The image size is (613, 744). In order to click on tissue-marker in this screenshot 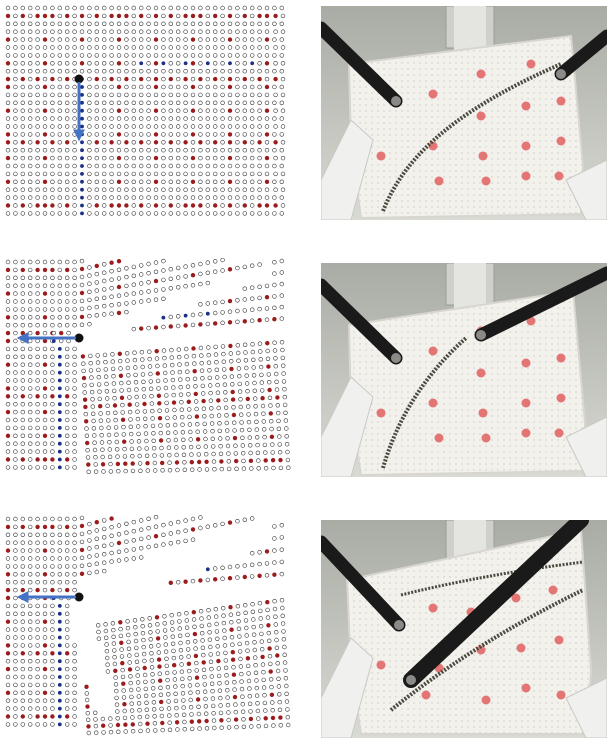, I will do `click(559, 433)`.